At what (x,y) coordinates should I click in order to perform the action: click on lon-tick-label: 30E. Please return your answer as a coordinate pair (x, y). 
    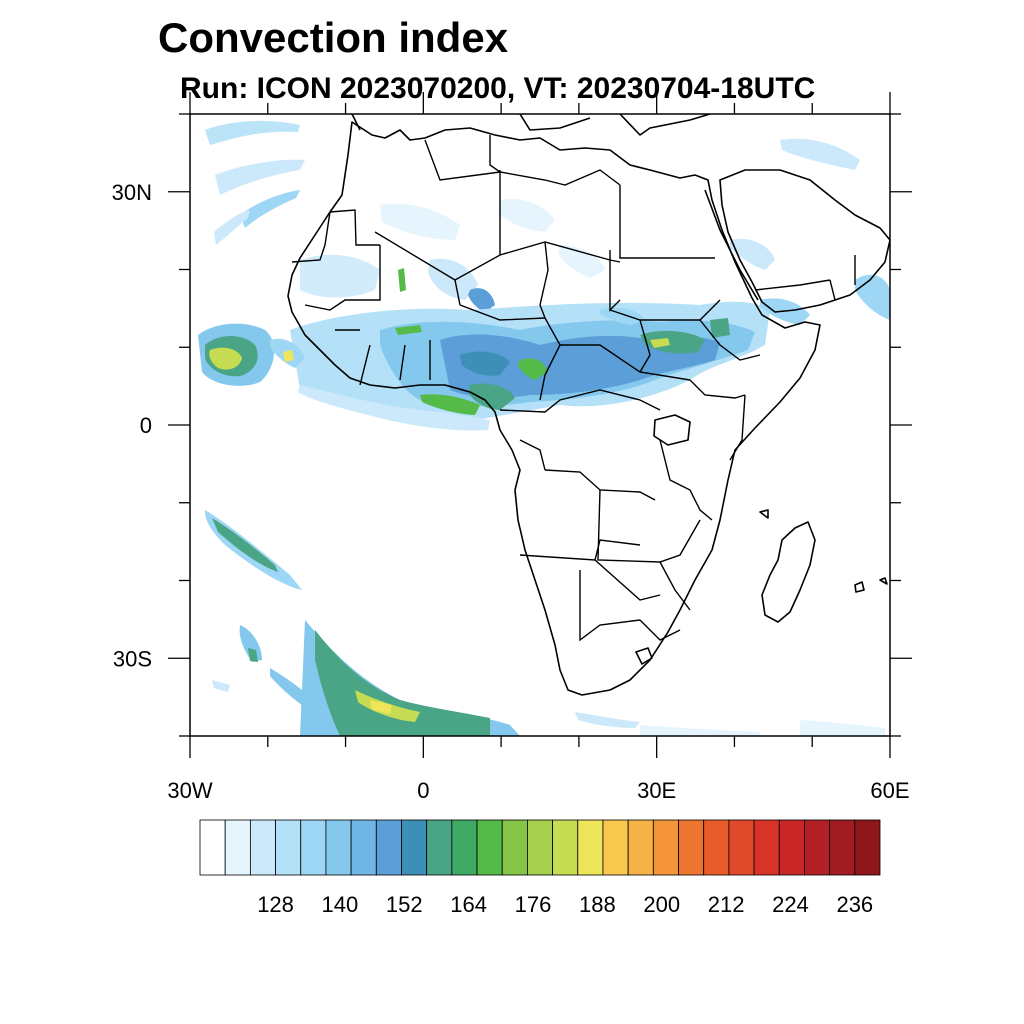
    Looking at the image, I should click on (656, 790).